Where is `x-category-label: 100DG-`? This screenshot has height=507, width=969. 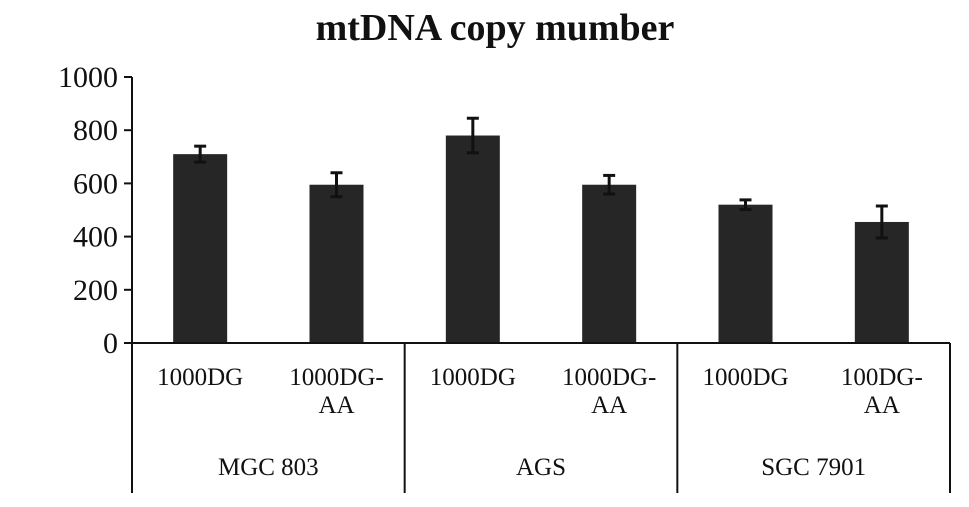 x-category-label: 100DG- is located at coordinates (882, 377).